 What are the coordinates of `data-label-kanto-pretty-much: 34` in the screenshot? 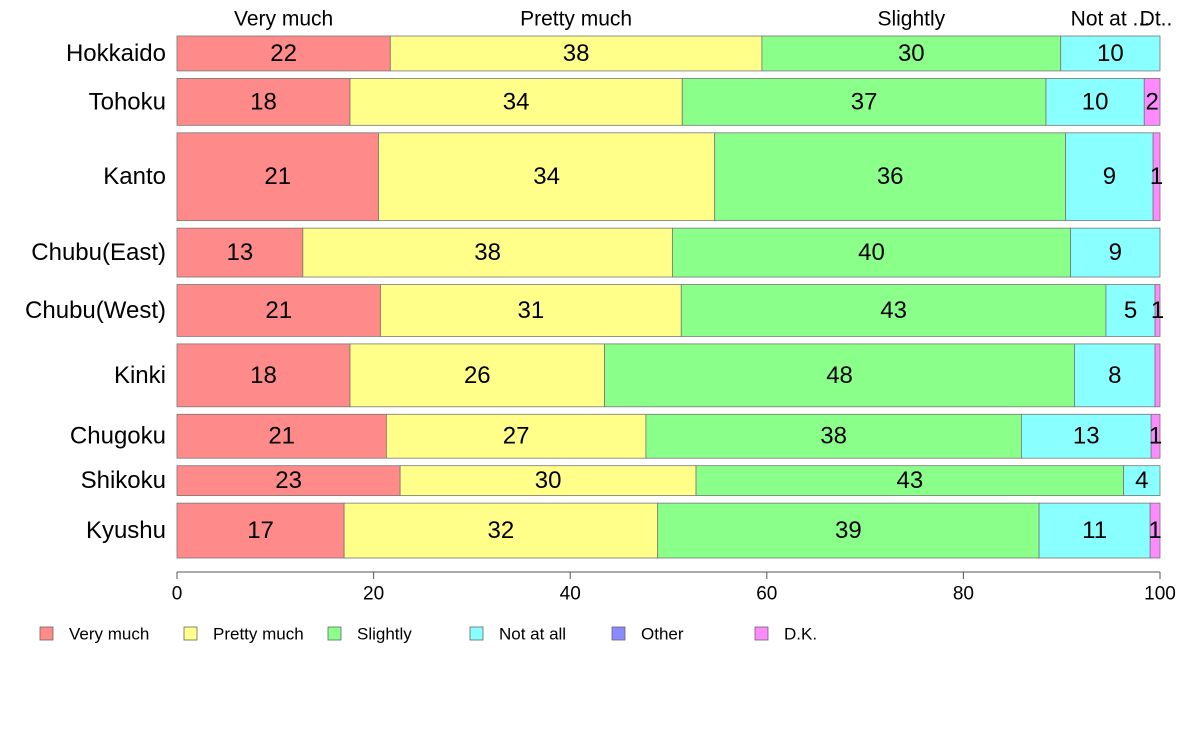 It's located at (546, 176).